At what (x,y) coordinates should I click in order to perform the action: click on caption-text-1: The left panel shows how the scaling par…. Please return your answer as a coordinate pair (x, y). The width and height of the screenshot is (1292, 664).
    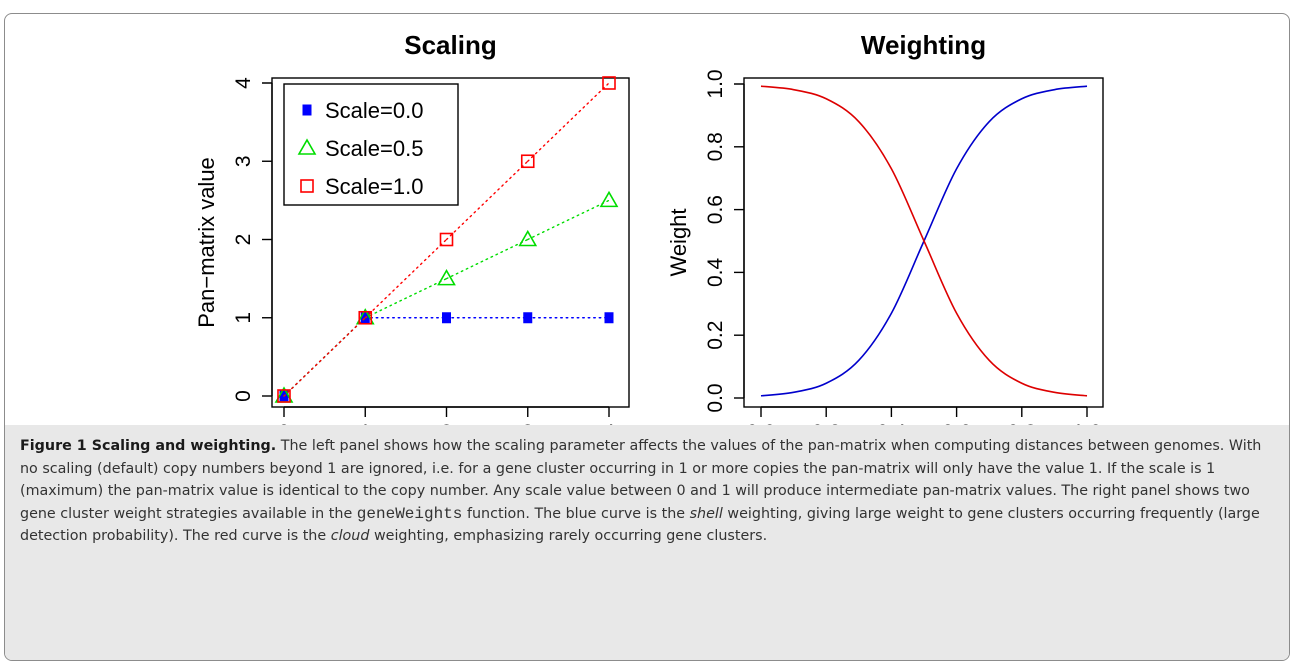
    Looking at the image, I should click on (641, 480).